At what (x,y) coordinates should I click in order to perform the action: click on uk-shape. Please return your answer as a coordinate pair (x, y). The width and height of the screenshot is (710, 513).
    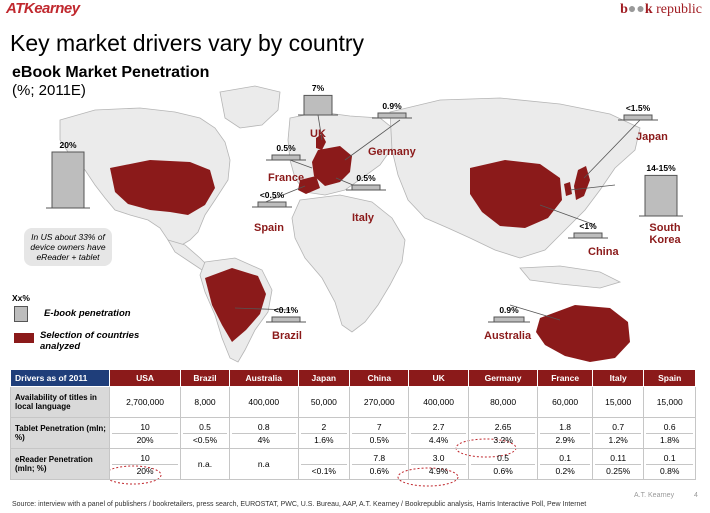
    Looking at the image, I should click on (321, 142).